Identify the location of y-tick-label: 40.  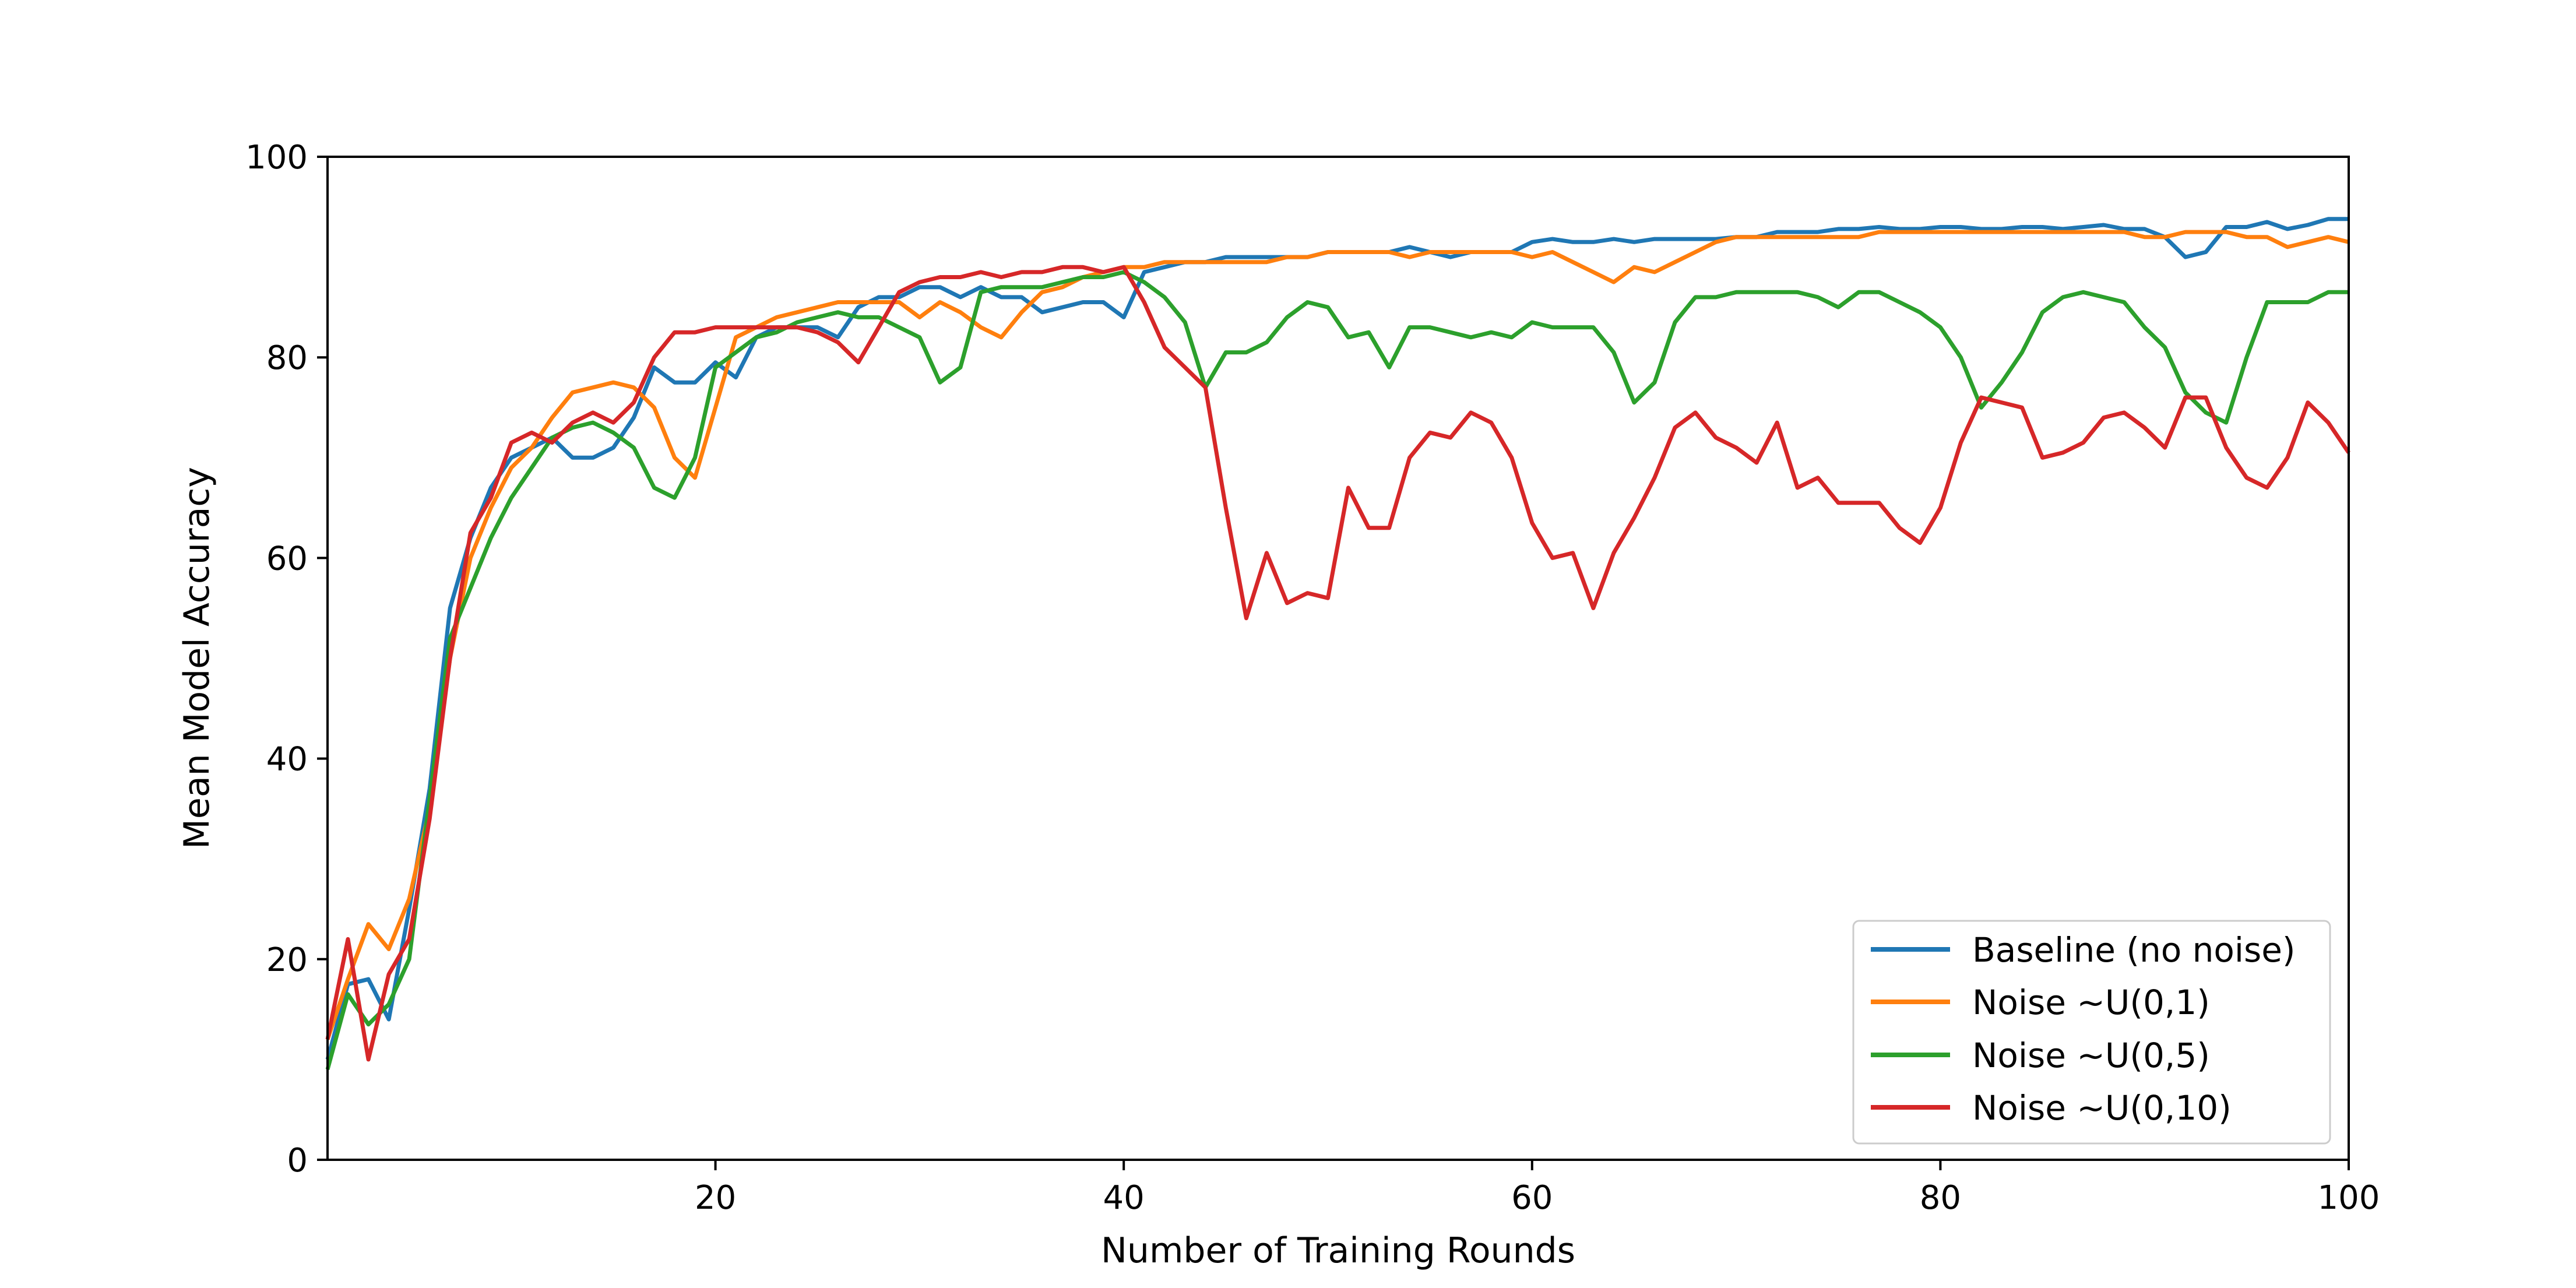
(287, 760).